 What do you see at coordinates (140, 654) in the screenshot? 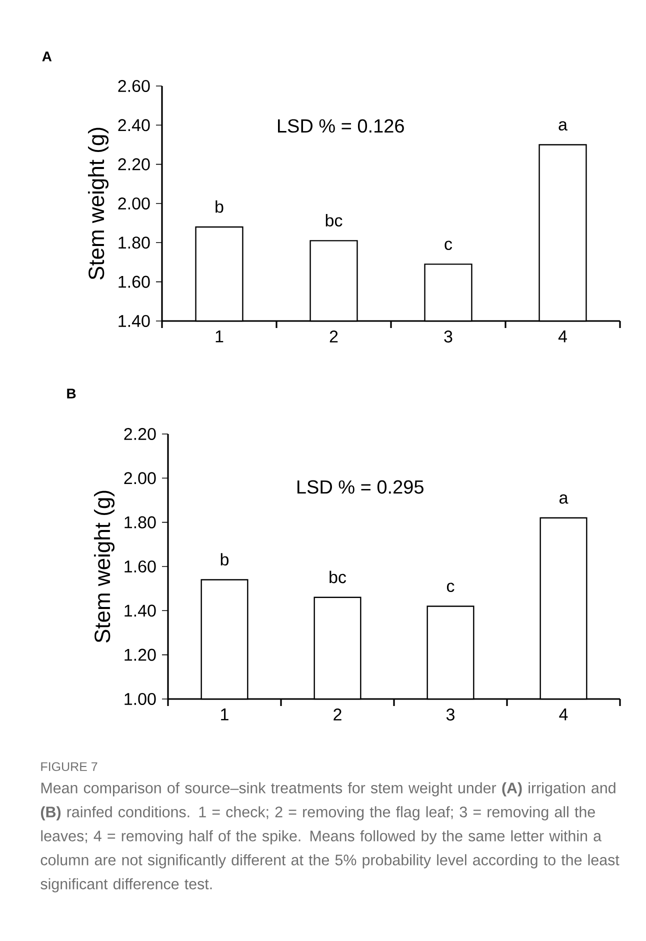
I see `y-tick-label: 1.20` at bounding box center [140, 654].